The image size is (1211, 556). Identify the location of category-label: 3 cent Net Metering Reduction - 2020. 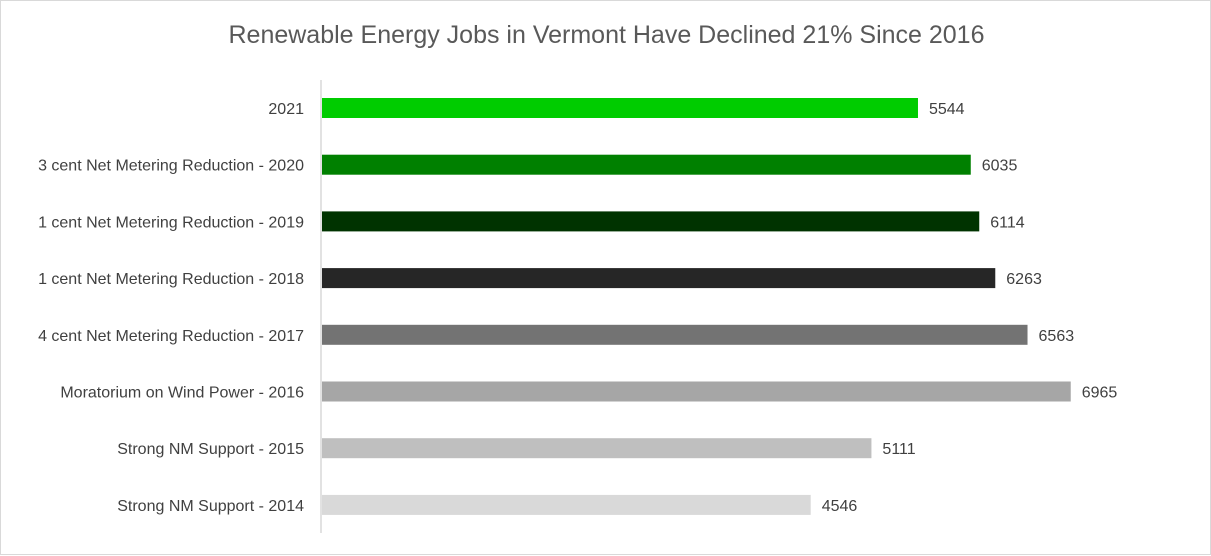
(171, 166).